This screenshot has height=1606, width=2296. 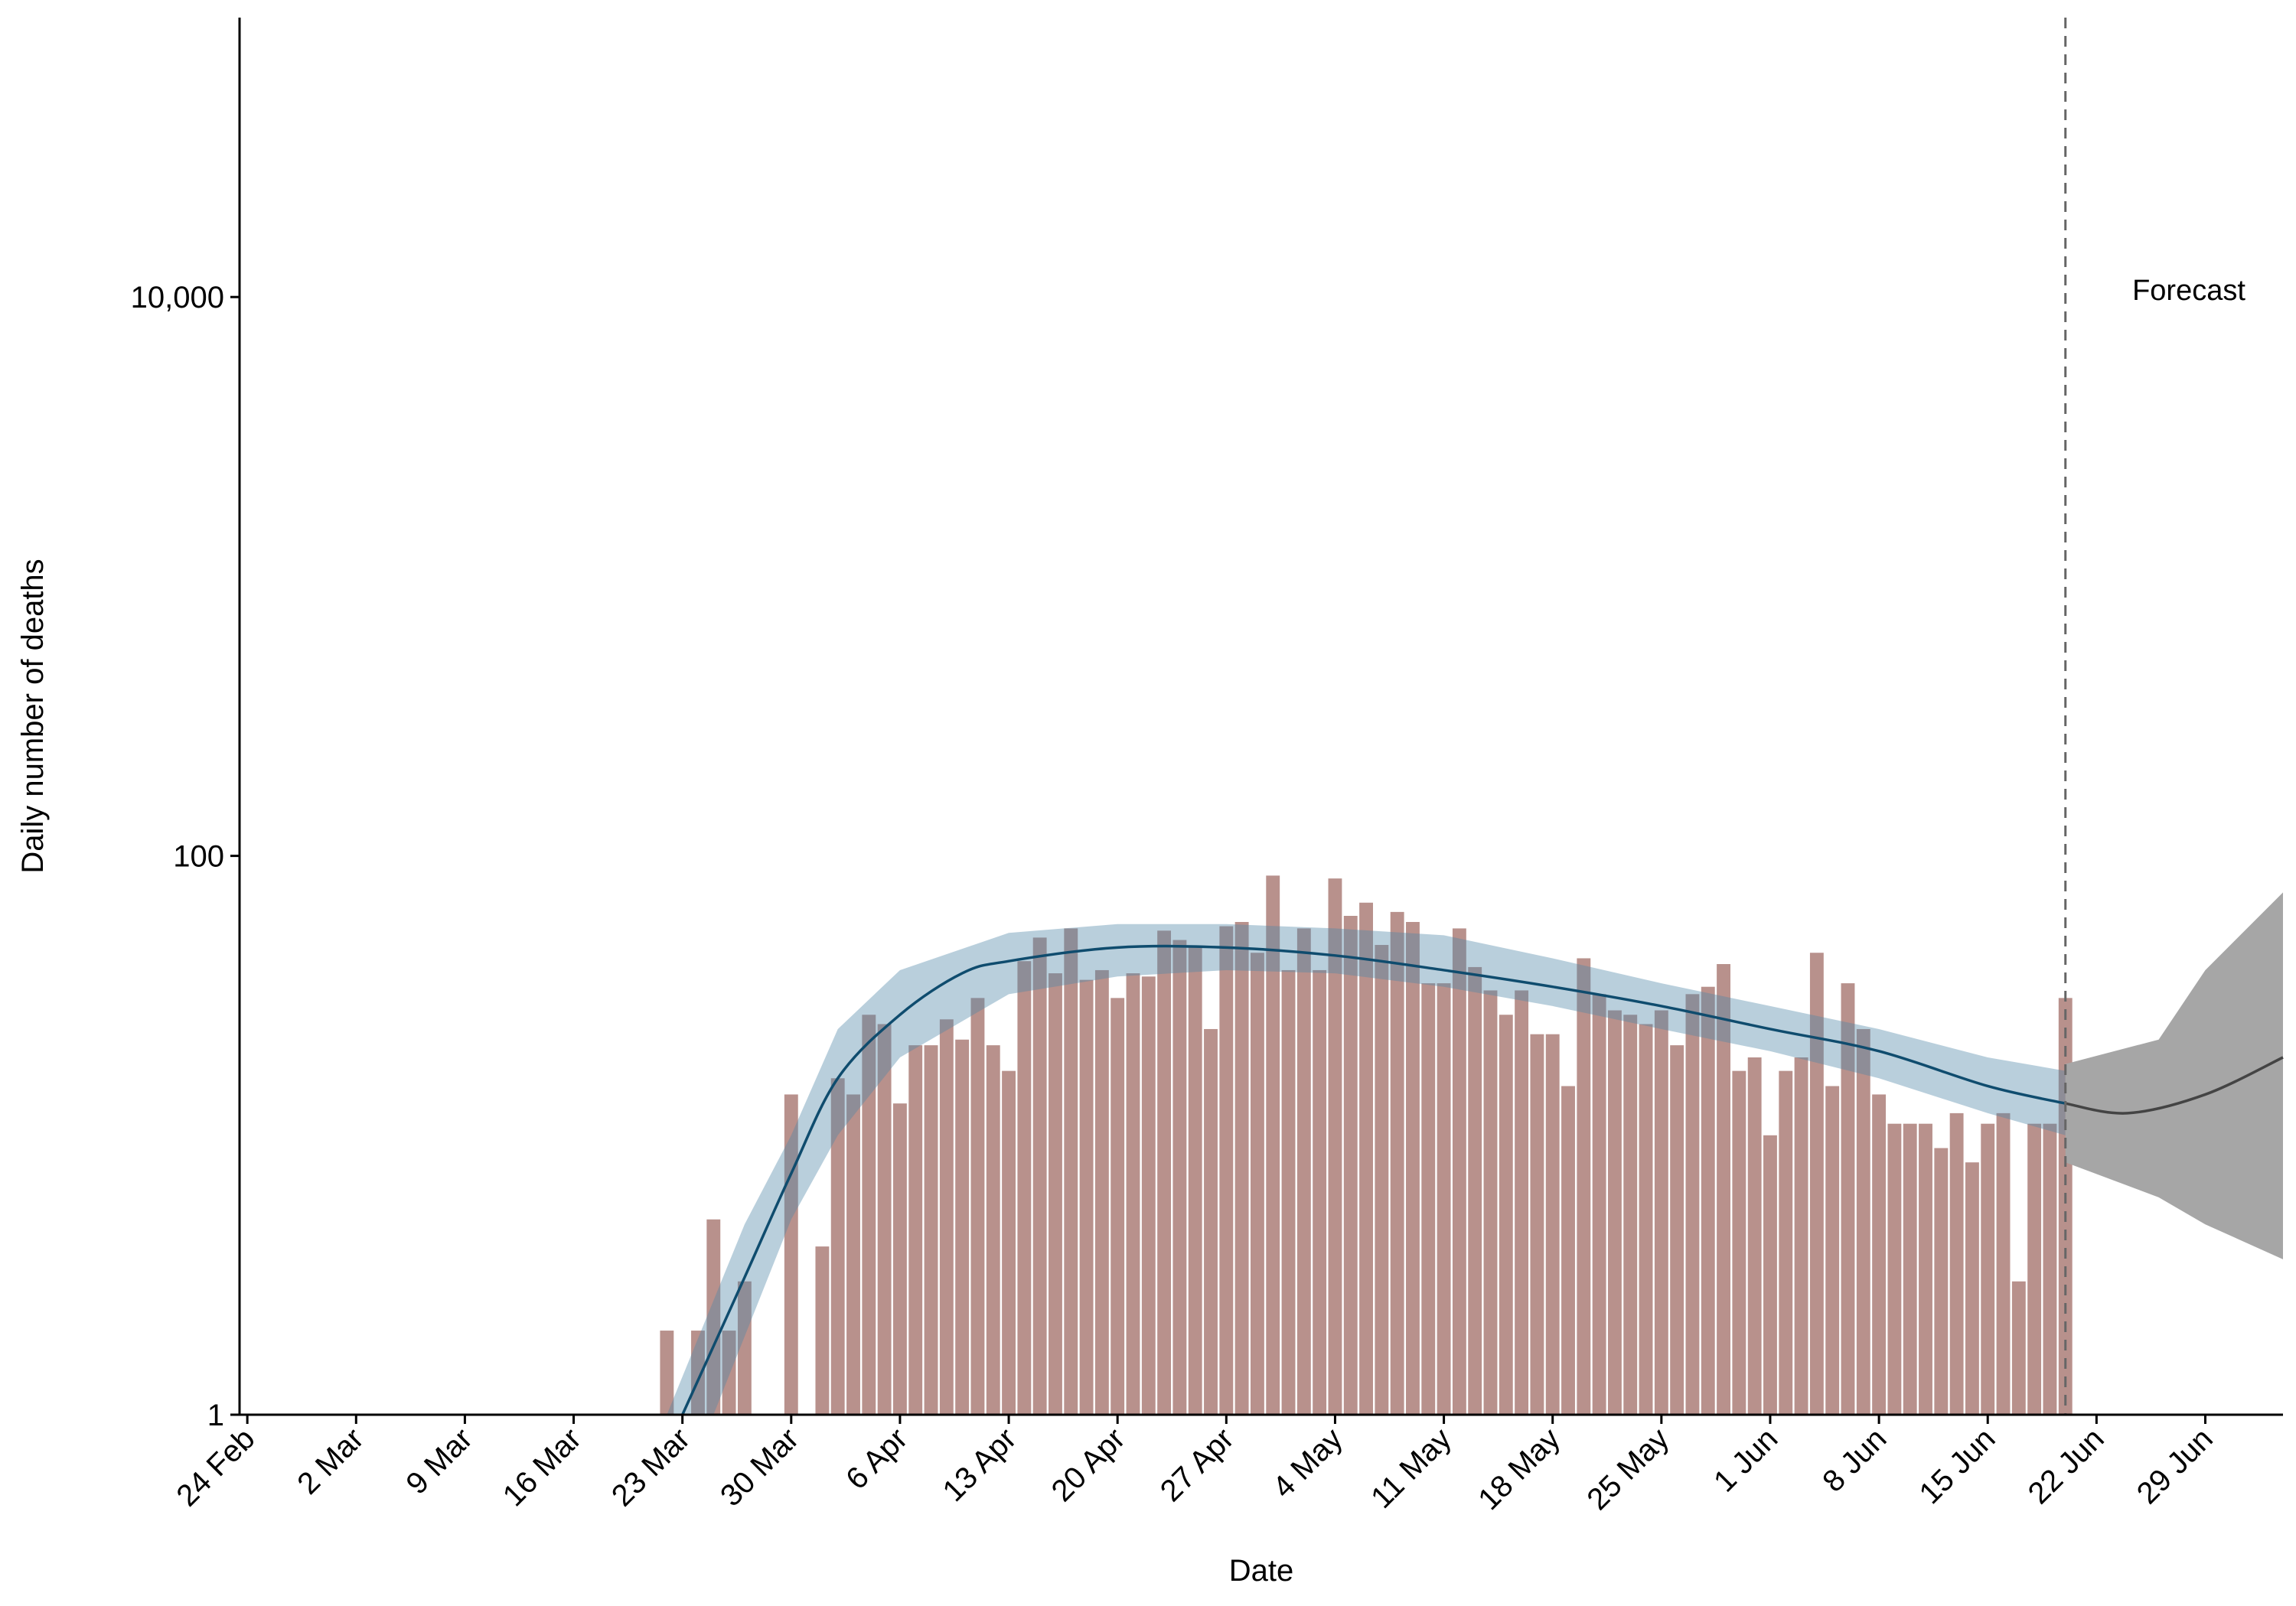 What do you see at coordinates (215, 1467) in the screenshot?
I see `x-tick-label: 24 Feb` at bounding box center [215, 1467].